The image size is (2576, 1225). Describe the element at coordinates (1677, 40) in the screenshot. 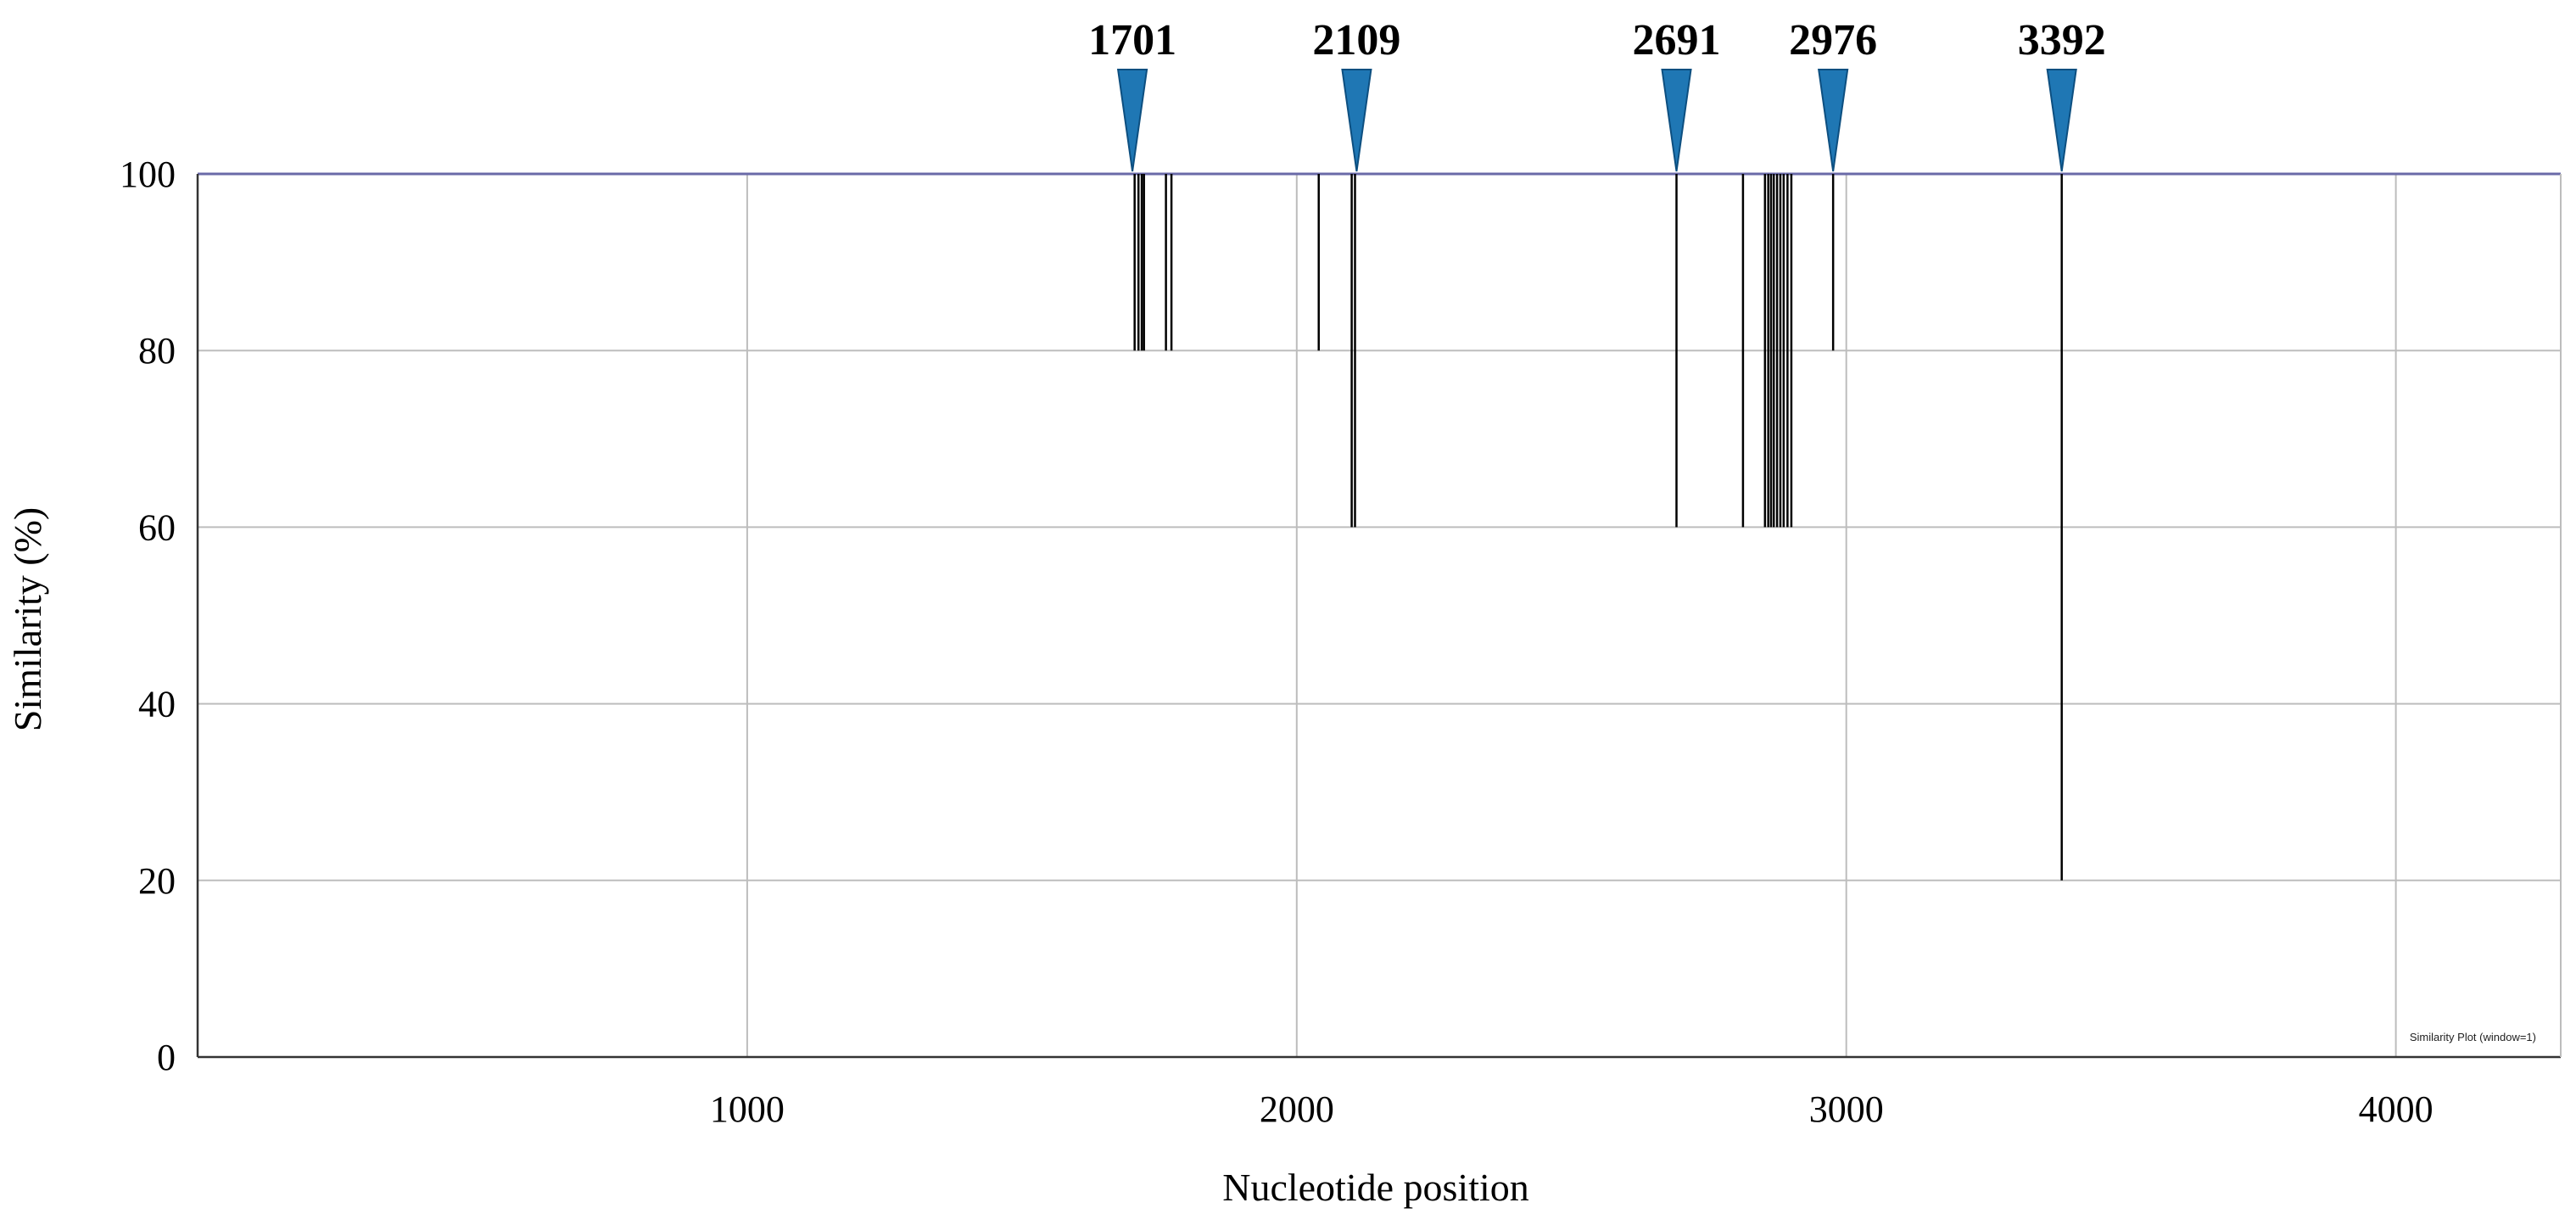

I see `position-marker-label-2691: 2691` at that location.